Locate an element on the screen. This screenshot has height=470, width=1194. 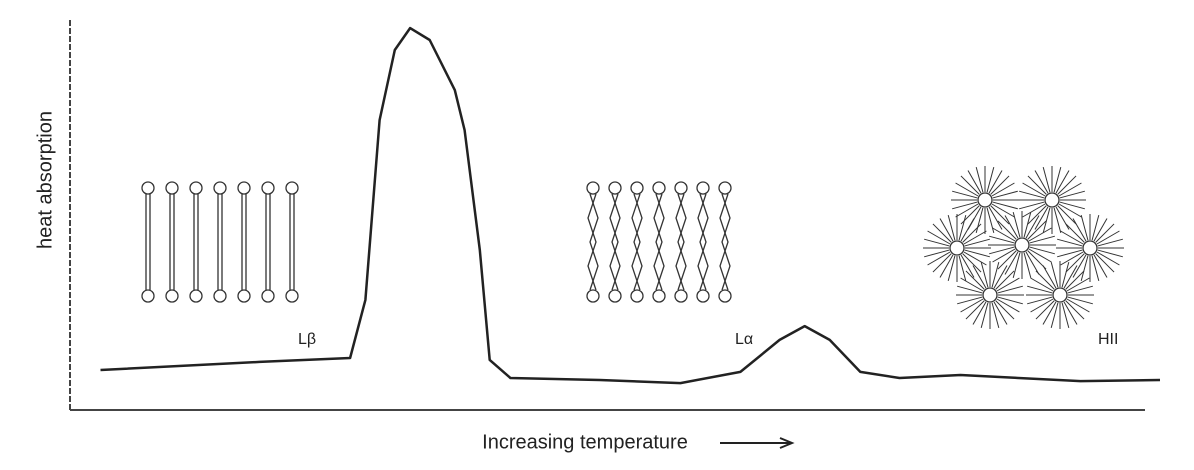
phase-label: HII is located at coordinates (1108, 339).